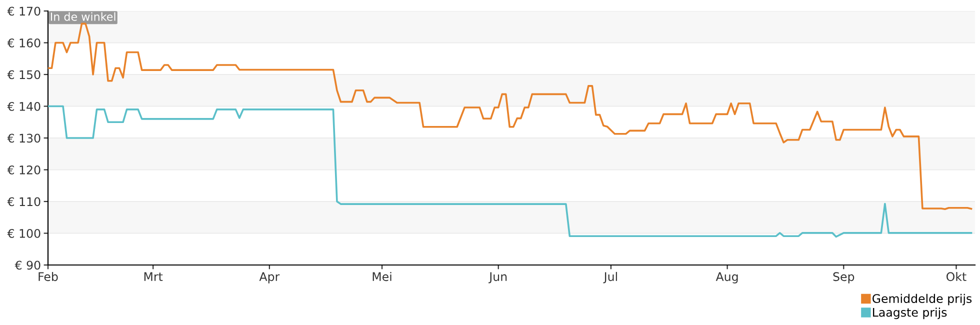 This screenshot has height=325, width=980. What do you see at coordinates (269, 278) in the screenshot?
I see `x-tick-label: Apr` at bounding box center [269, 278].